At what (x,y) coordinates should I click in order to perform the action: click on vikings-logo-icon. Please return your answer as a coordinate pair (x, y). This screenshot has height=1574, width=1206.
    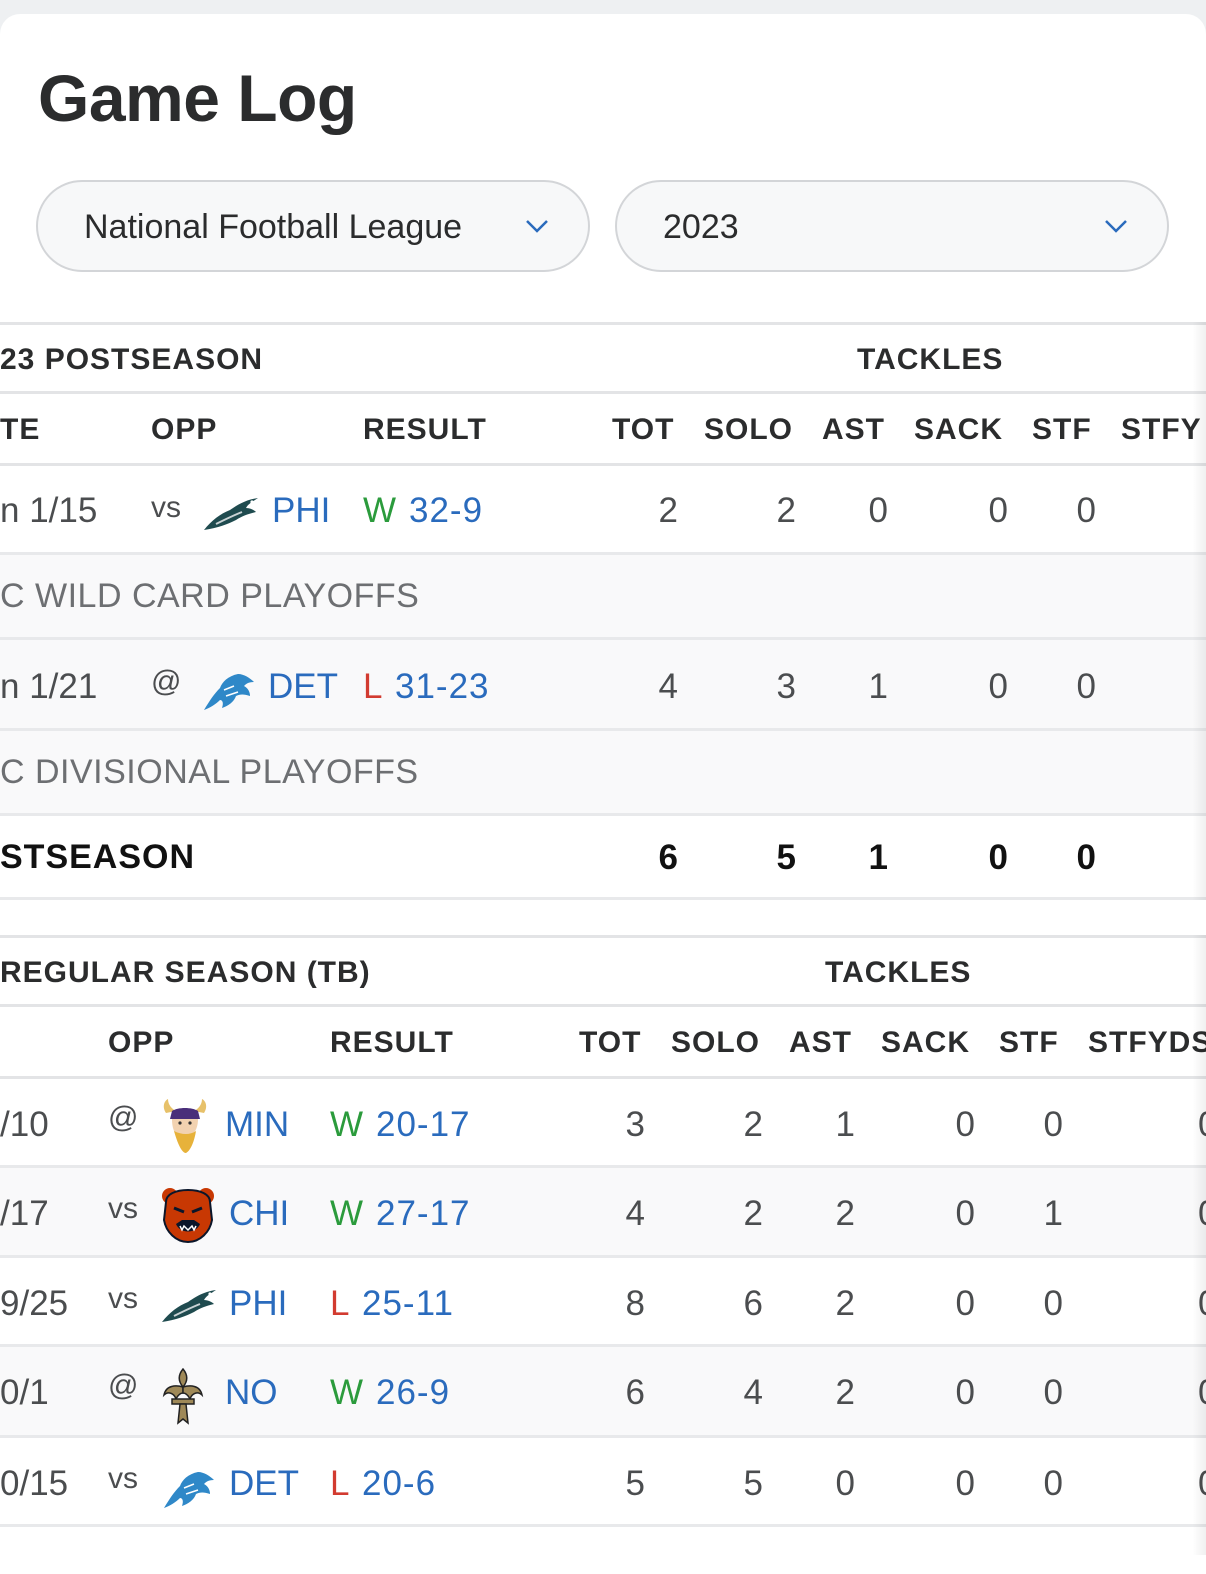
    Looking at the image, I should click on (185, 1126).